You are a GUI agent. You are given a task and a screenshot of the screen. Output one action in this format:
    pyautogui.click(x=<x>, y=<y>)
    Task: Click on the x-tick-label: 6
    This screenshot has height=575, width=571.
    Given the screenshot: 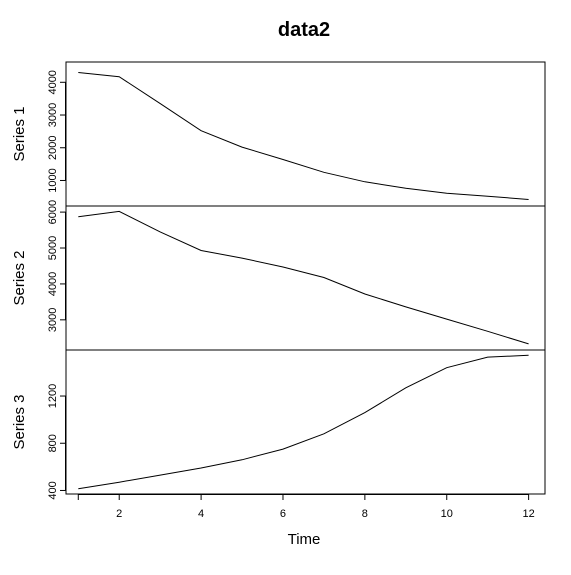 What is the action you would take?
    pyautogui.click(x=283, y=514)
    